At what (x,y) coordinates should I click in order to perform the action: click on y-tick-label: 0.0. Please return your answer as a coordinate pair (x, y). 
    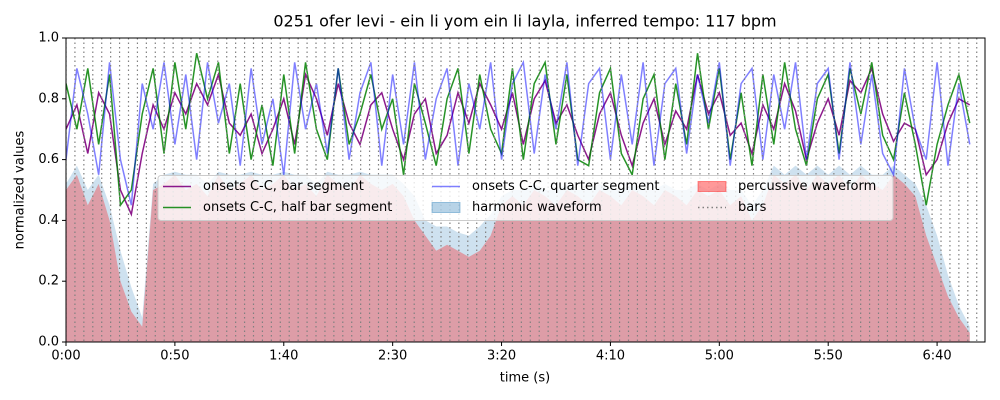
    Looking at the image, I should click on (48, 342).